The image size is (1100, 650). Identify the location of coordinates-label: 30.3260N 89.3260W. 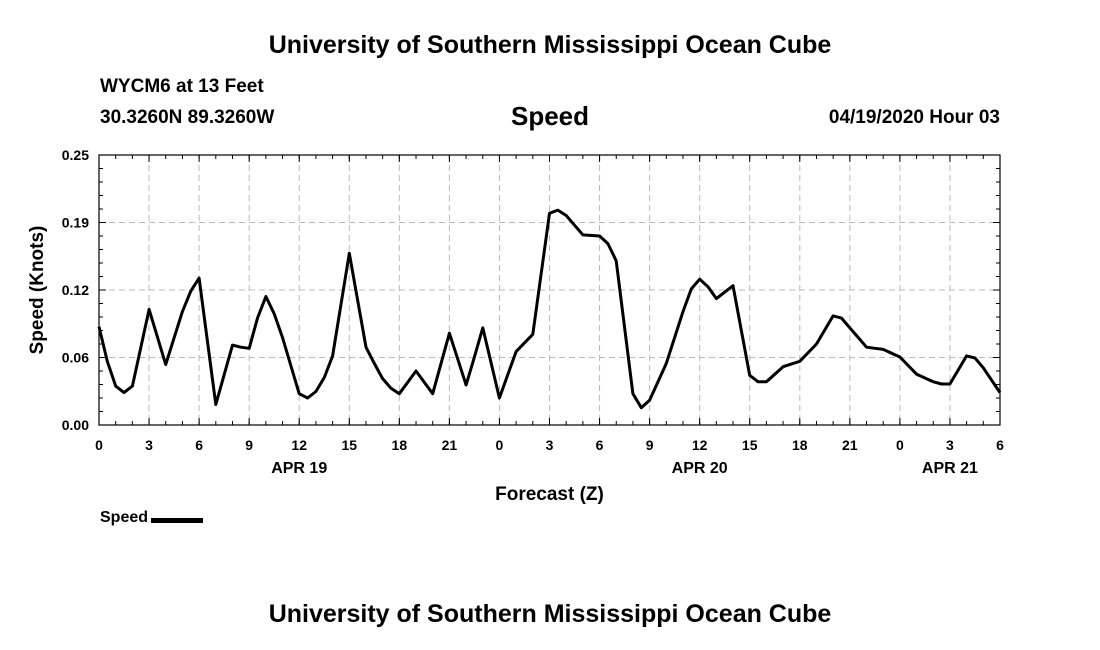
(187, 117).